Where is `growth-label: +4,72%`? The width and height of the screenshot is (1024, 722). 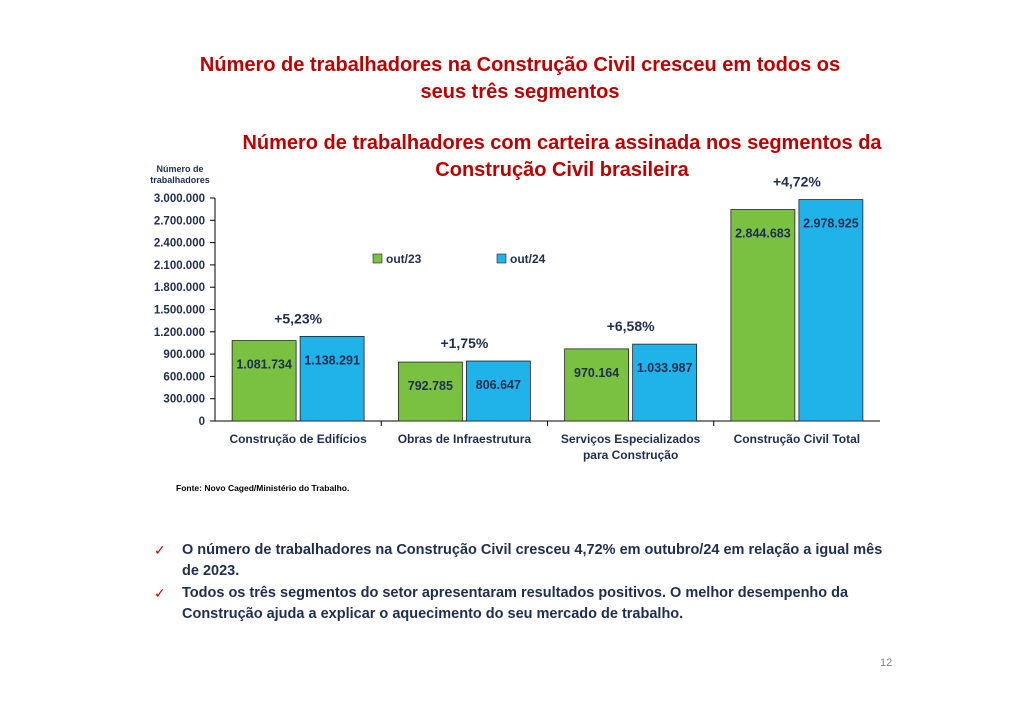 growth-label: +4,72% is located at coordinates (797, 182).